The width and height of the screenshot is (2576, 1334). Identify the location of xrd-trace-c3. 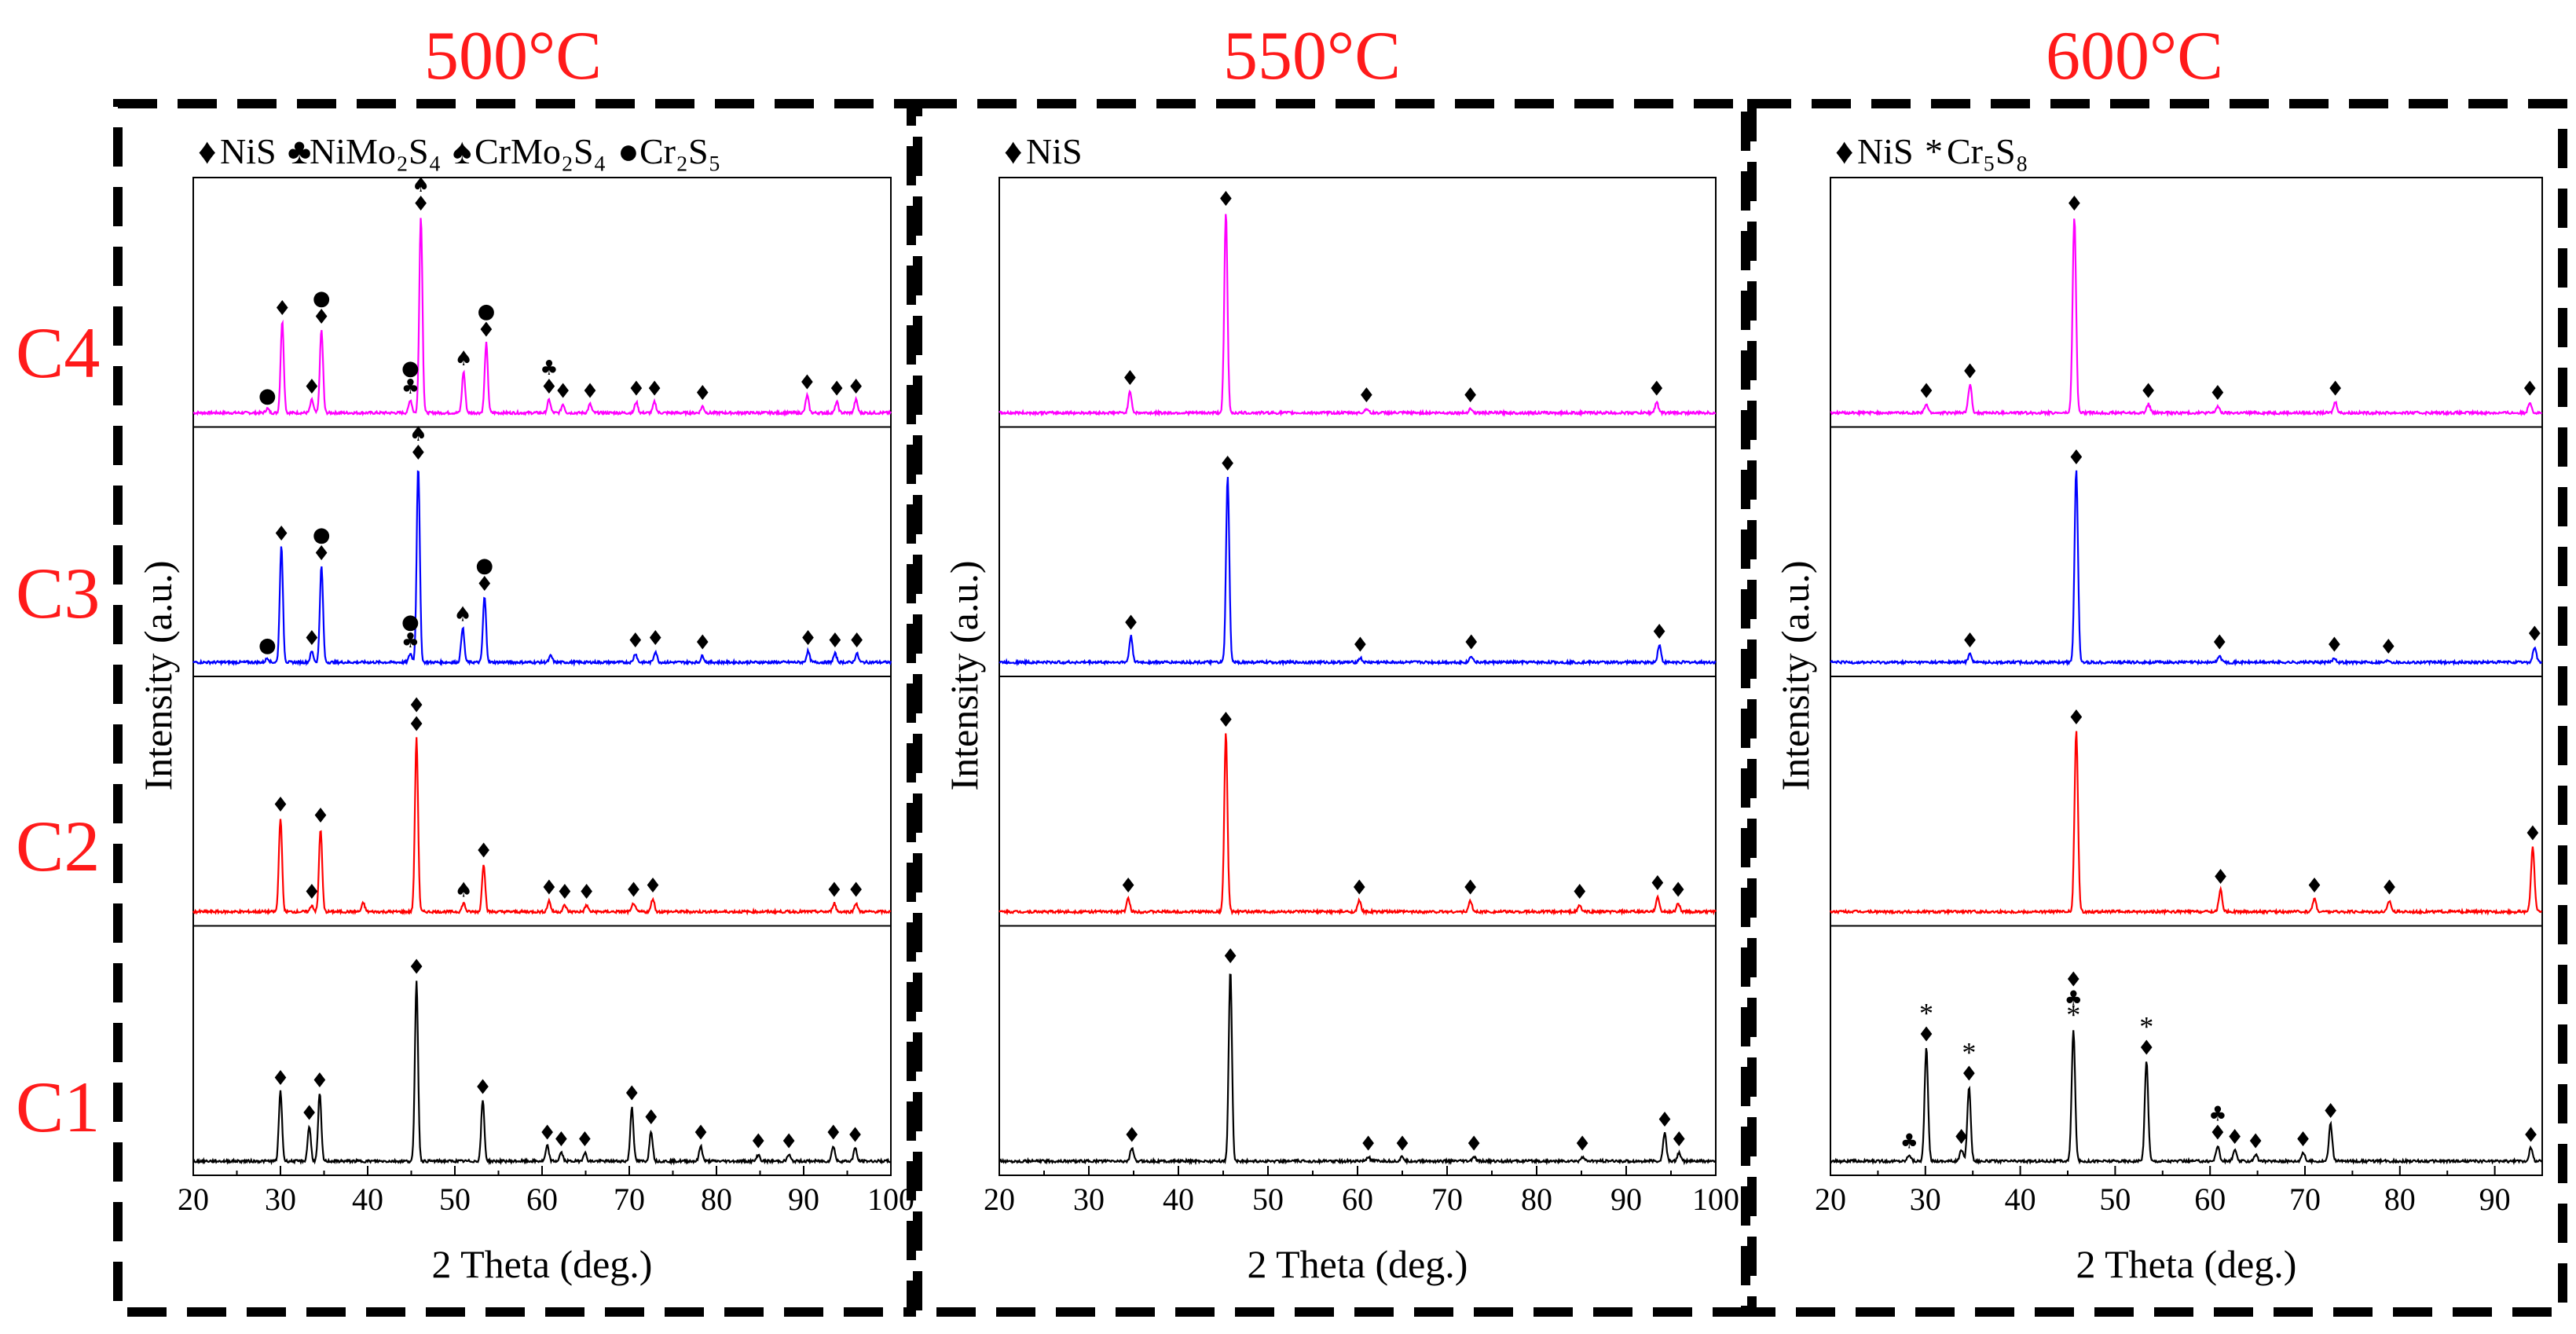
(1358, 572).